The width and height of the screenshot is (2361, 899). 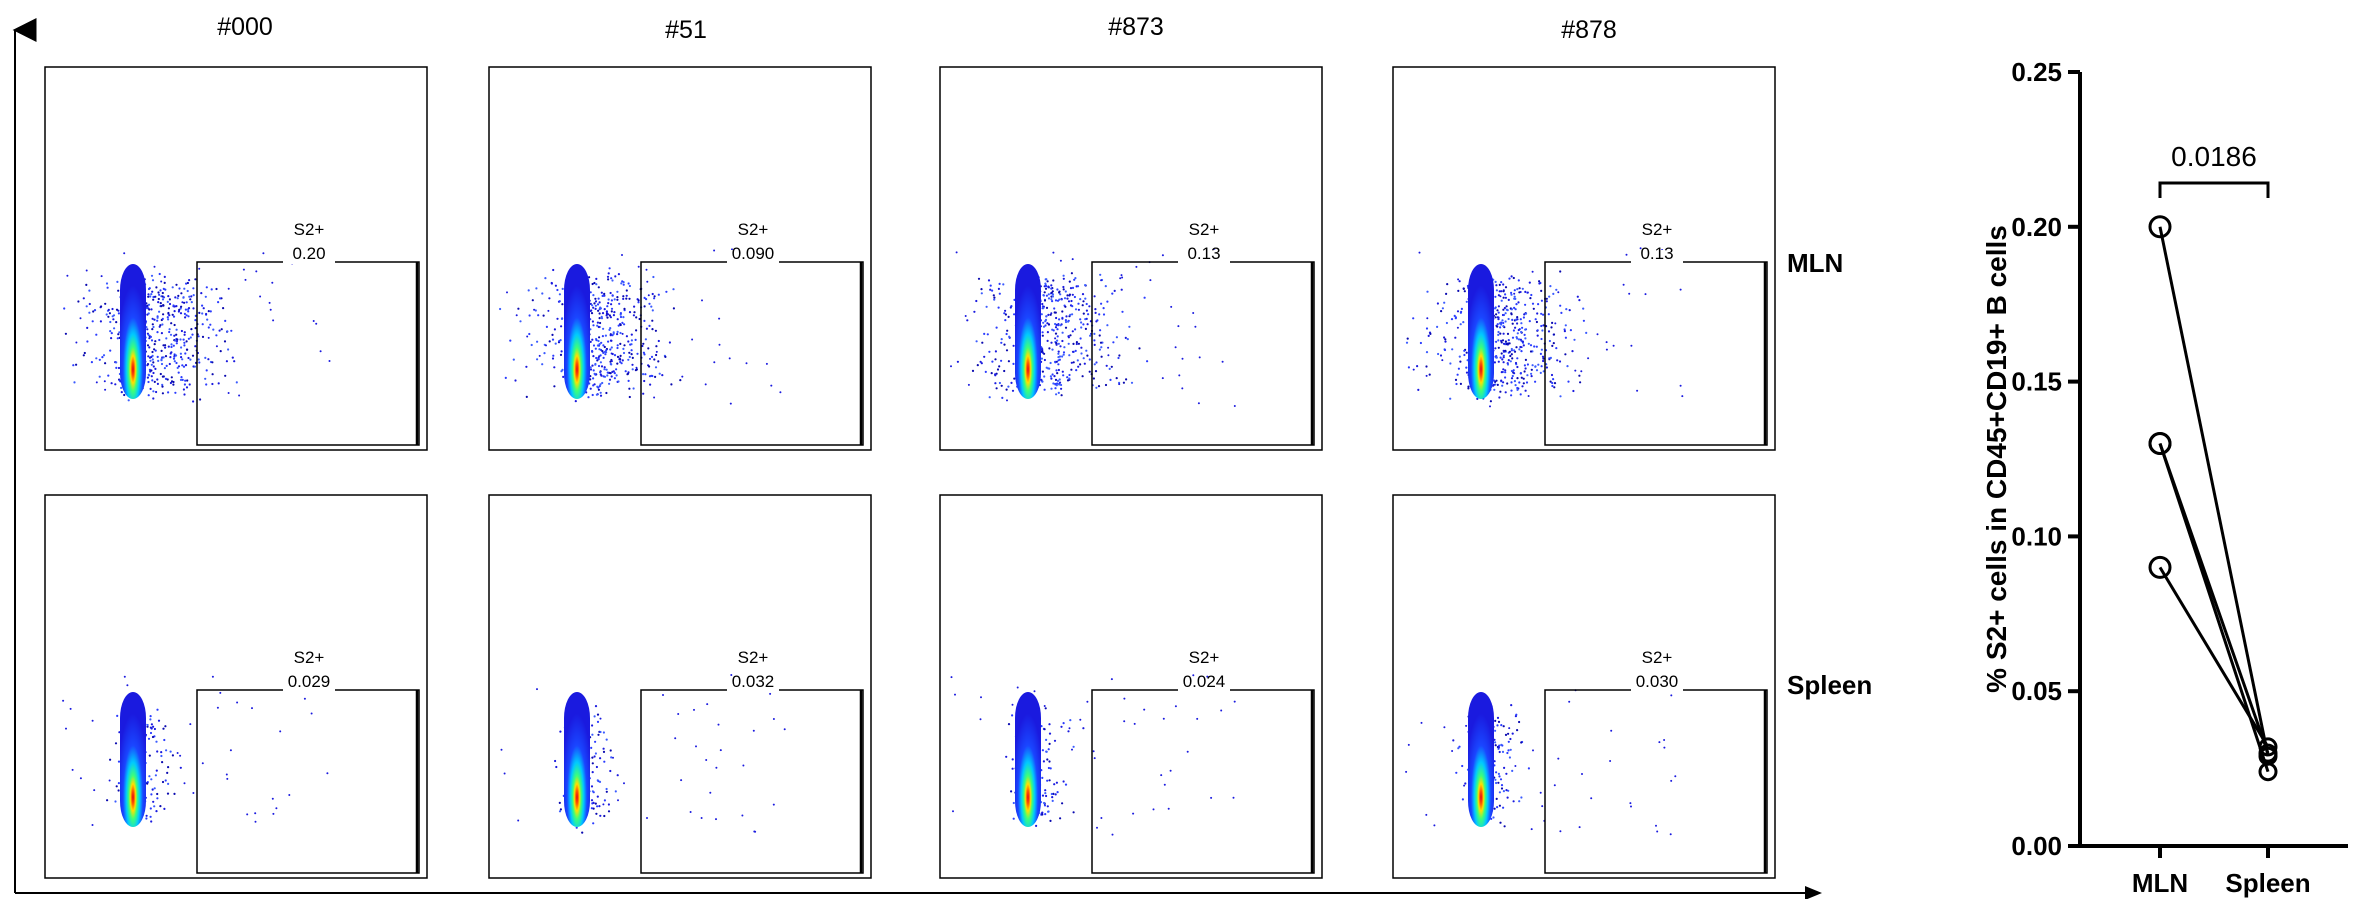 I want to click on row-labels: MLN Spleen, so click(x=1829, y=474).